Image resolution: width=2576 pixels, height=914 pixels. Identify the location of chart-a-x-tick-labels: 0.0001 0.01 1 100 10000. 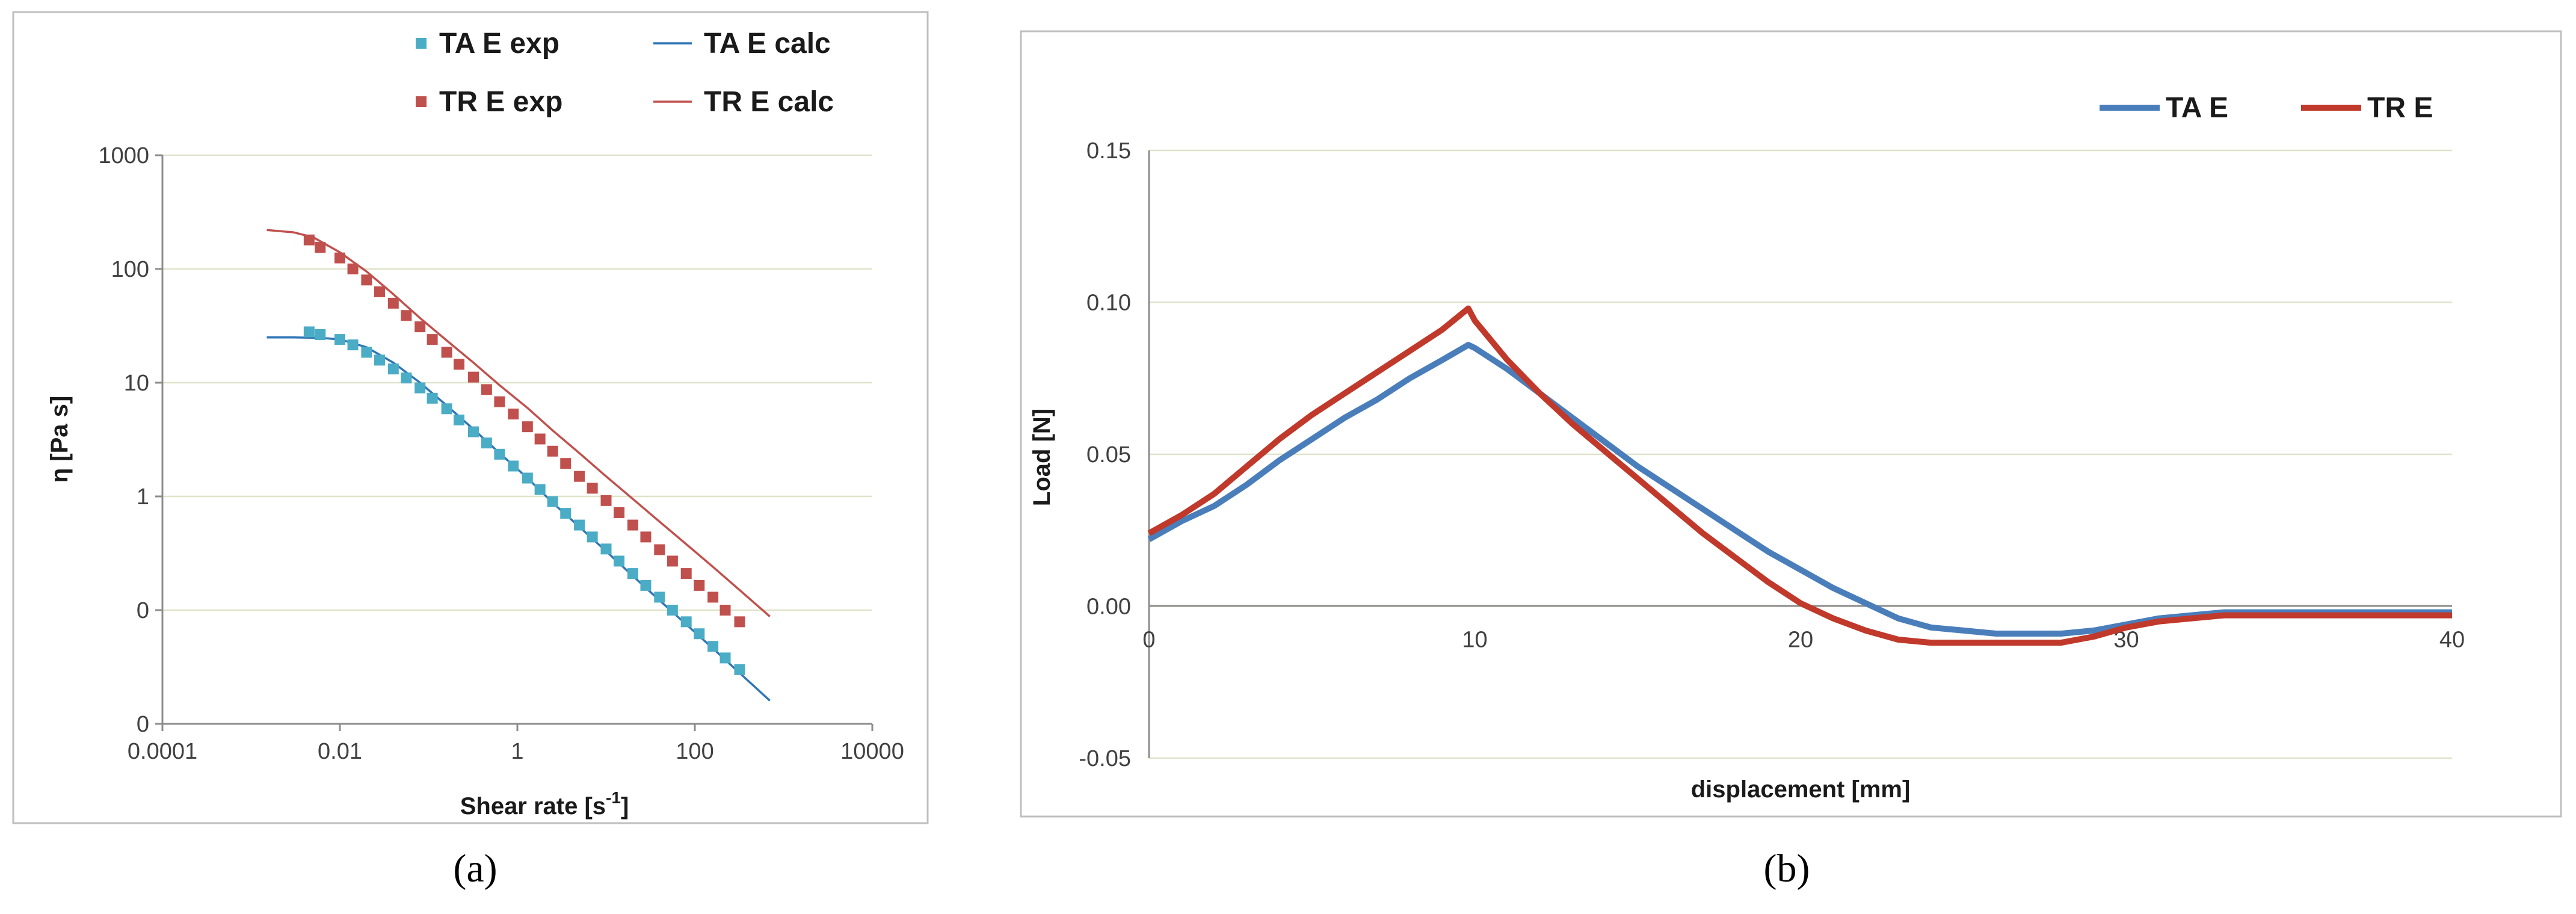
(516, 744).